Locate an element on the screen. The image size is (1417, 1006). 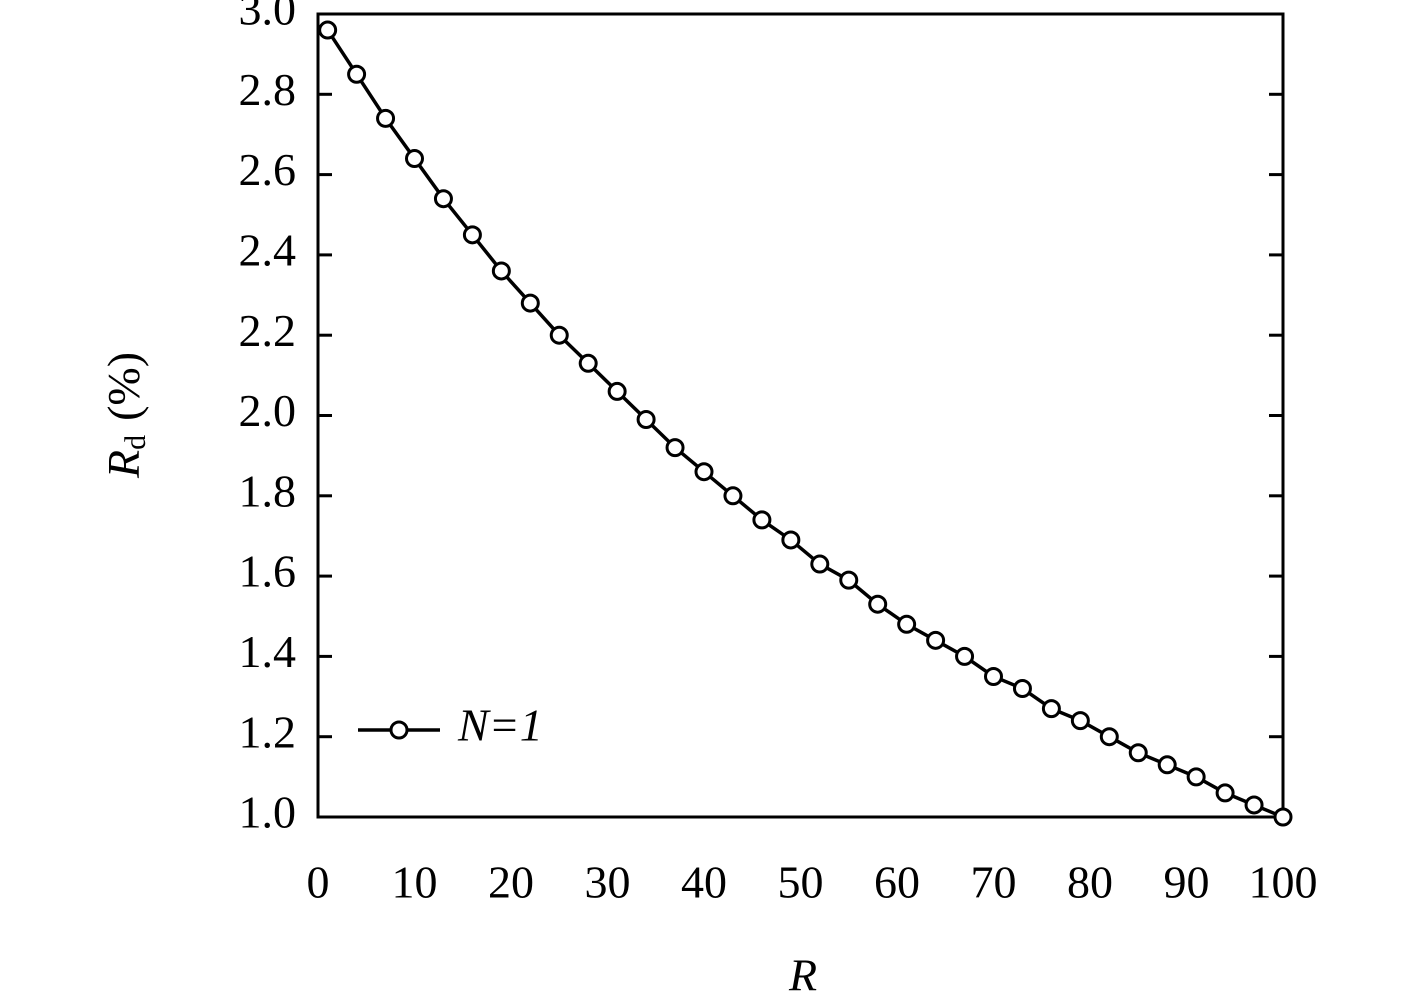
y-tick-label: 1.6 is located at coordinates (268, 571).